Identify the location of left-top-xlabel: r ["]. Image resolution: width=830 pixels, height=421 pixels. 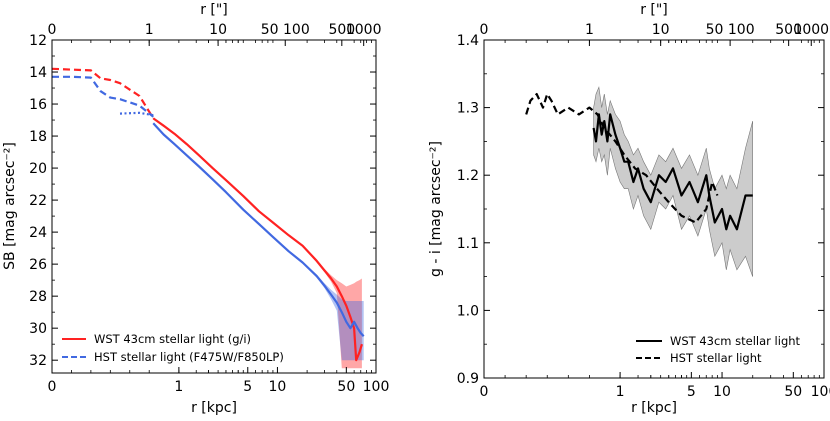
(214, 10).